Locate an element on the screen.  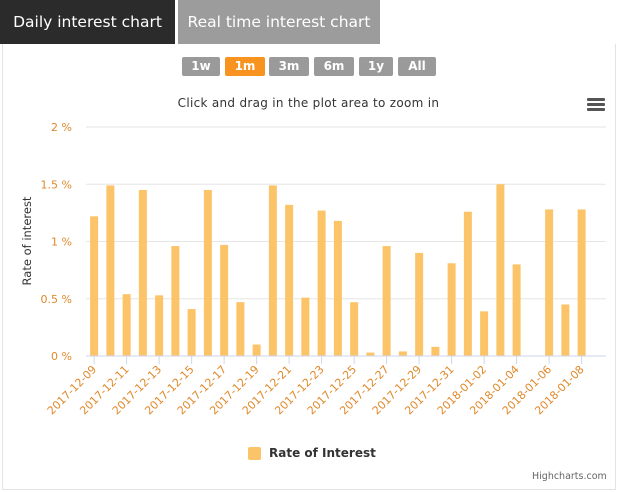
tab-daily-interest-chart: Daily interest chart is located at coordinates (87, 22).